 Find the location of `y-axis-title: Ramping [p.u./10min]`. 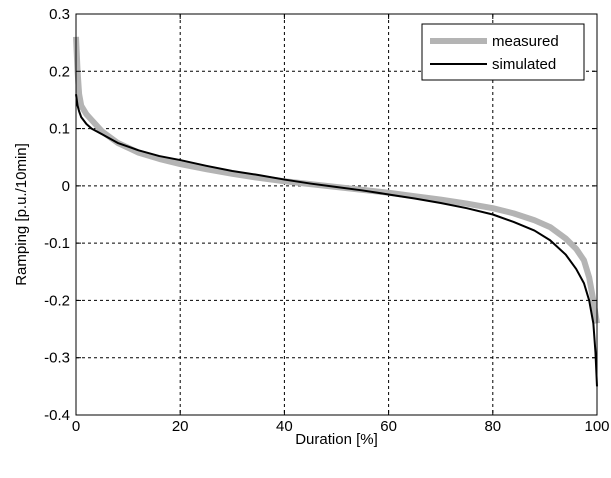

y-axis-title: Ramping [p.u./10min] is located at coordinates (21, 214).